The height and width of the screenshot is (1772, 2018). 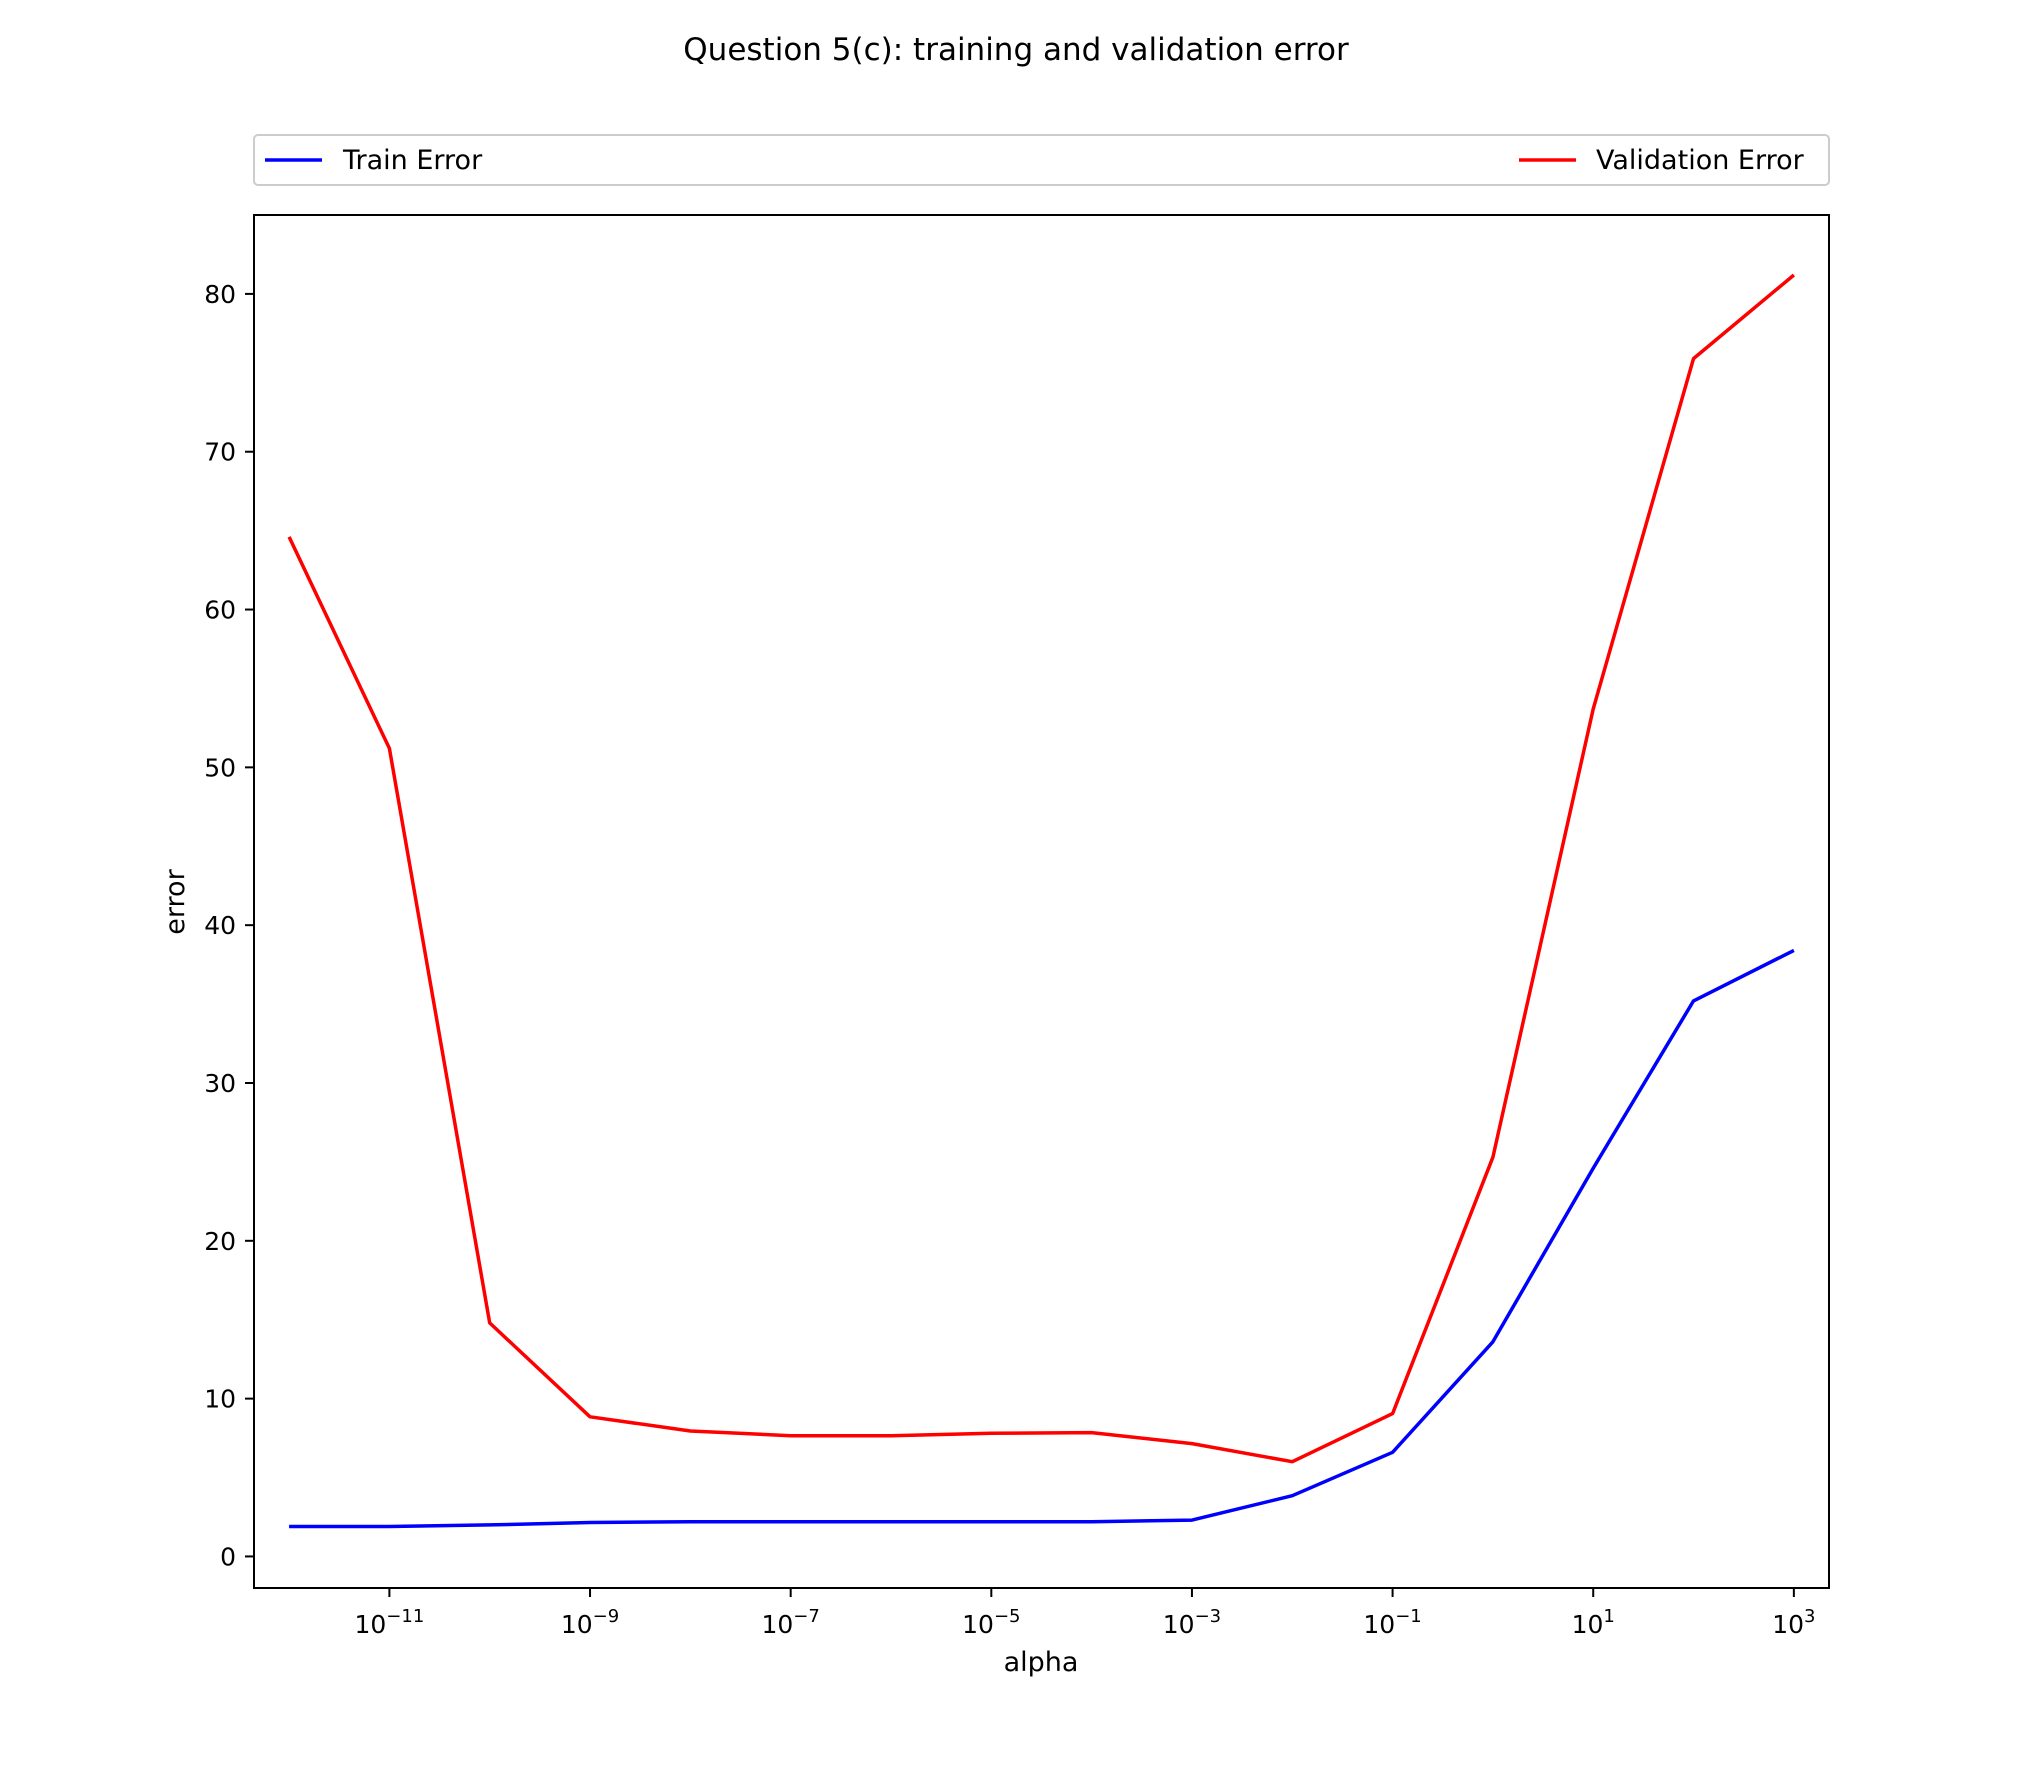 What do you see at coordinates (1192, 1622) in the screenshot?
I see `x-tick-label: 10⁻³` at bounding box center [1192, 1622].